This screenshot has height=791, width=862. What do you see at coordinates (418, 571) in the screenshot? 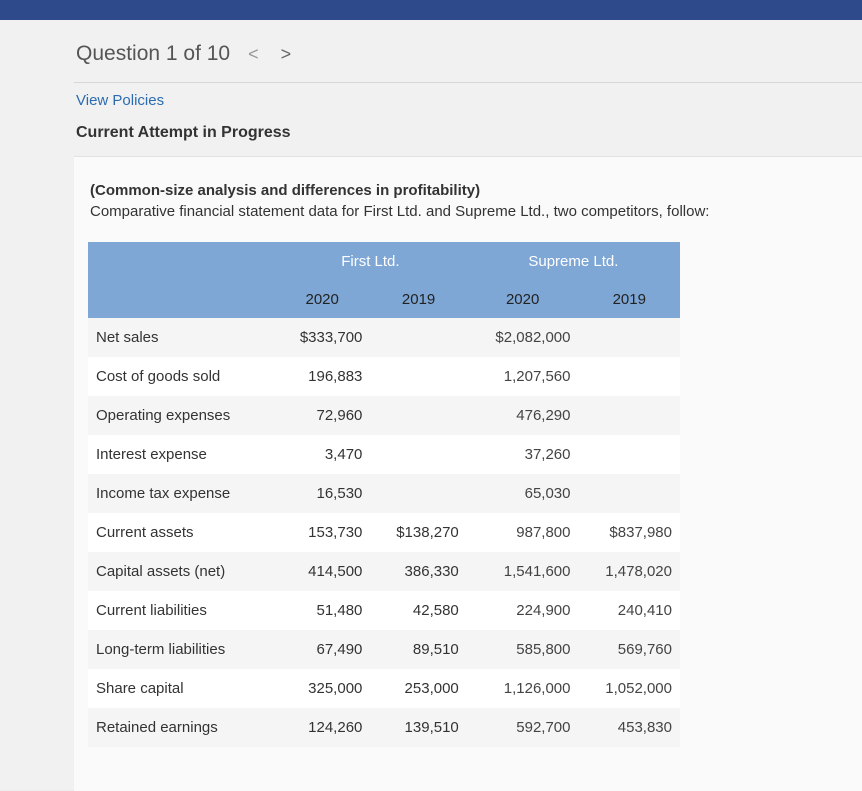
I see `value-cell: 386,330` at bounding box center [418, 571].